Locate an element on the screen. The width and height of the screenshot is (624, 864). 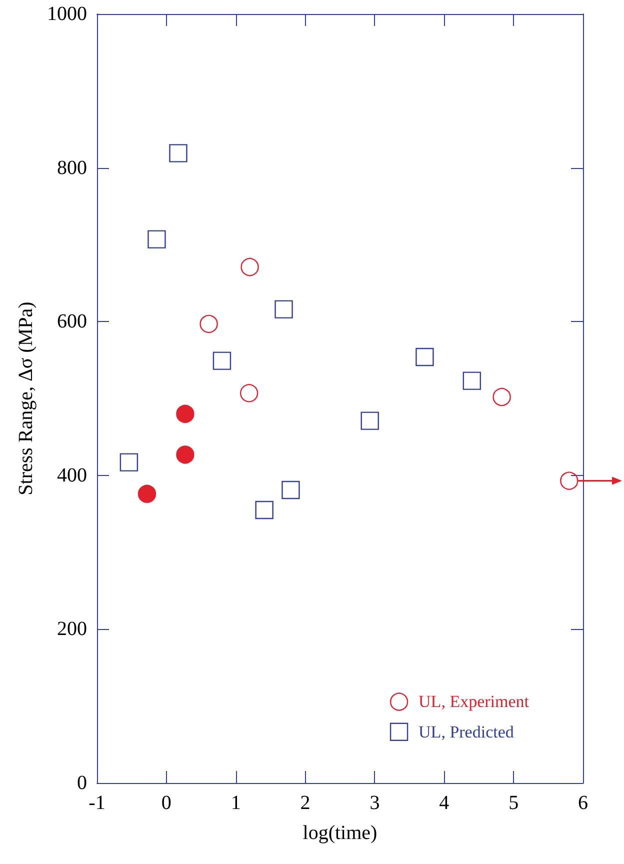
x-tick-label: 0 is located at coordinates (166, 803).